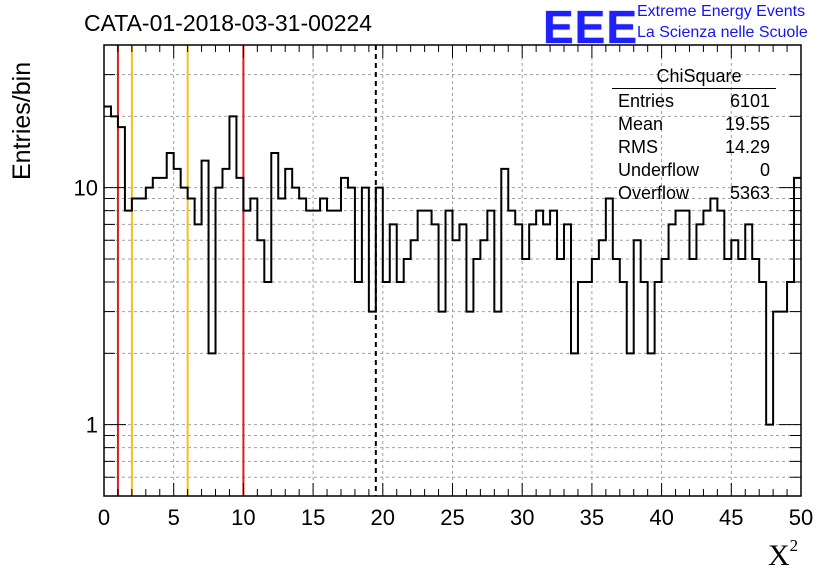  I want to click on x-tick-label: 30, so click(522, 517).